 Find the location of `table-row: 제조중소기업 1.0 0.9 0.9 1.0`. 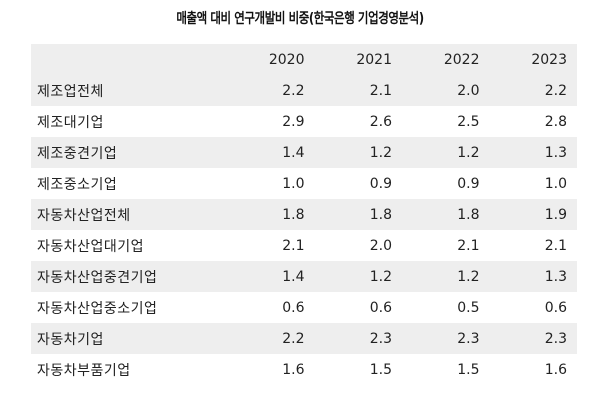

table-row: 제조중소기업 1.0 0.9 0.9 1.0 is located at coordinates (304, 183).